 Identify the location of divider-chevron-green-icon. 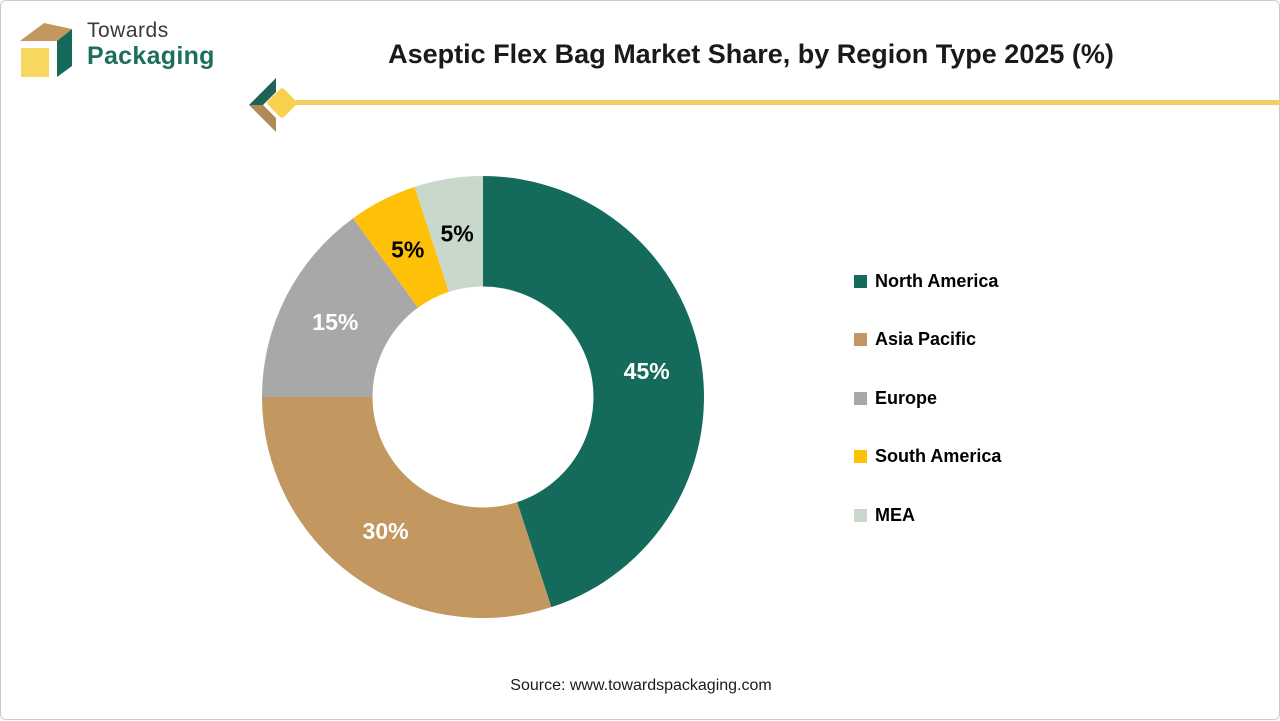
(262, 91).